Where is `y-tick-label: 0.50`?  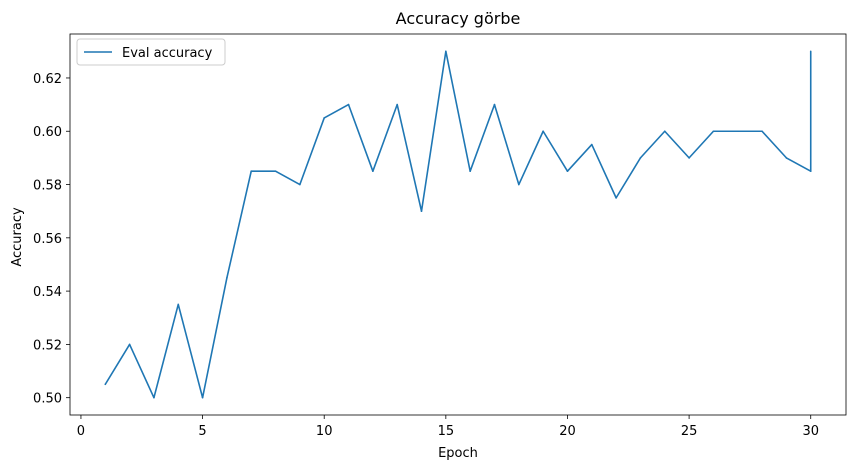 y-tick-label: 0.50 is located at coordinates (47, 399).